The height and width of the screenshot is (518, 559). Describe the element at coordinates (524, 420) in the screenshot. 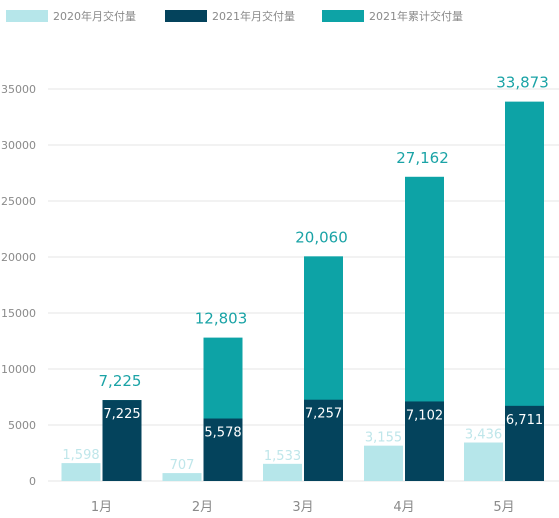

I see `label-2021-5: 6,711` at that location.